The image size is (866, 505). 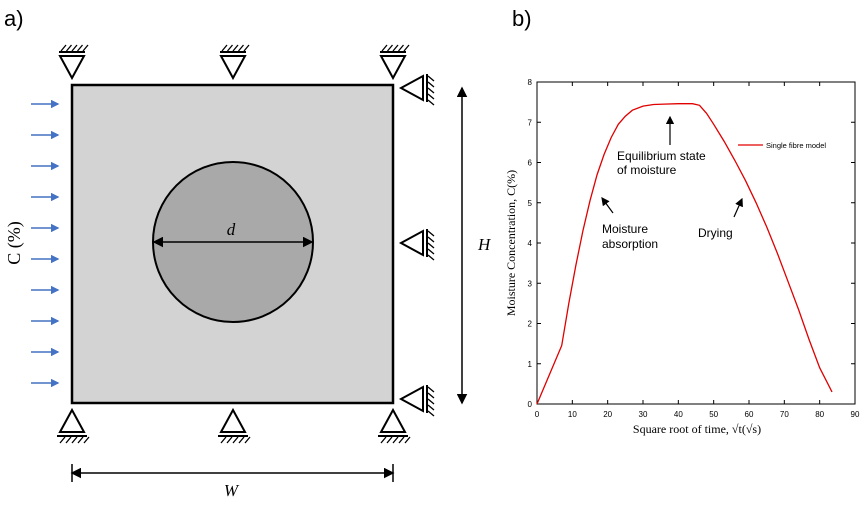 I want to click on legend-label: Single fibre model, so click(x=796, y=145).